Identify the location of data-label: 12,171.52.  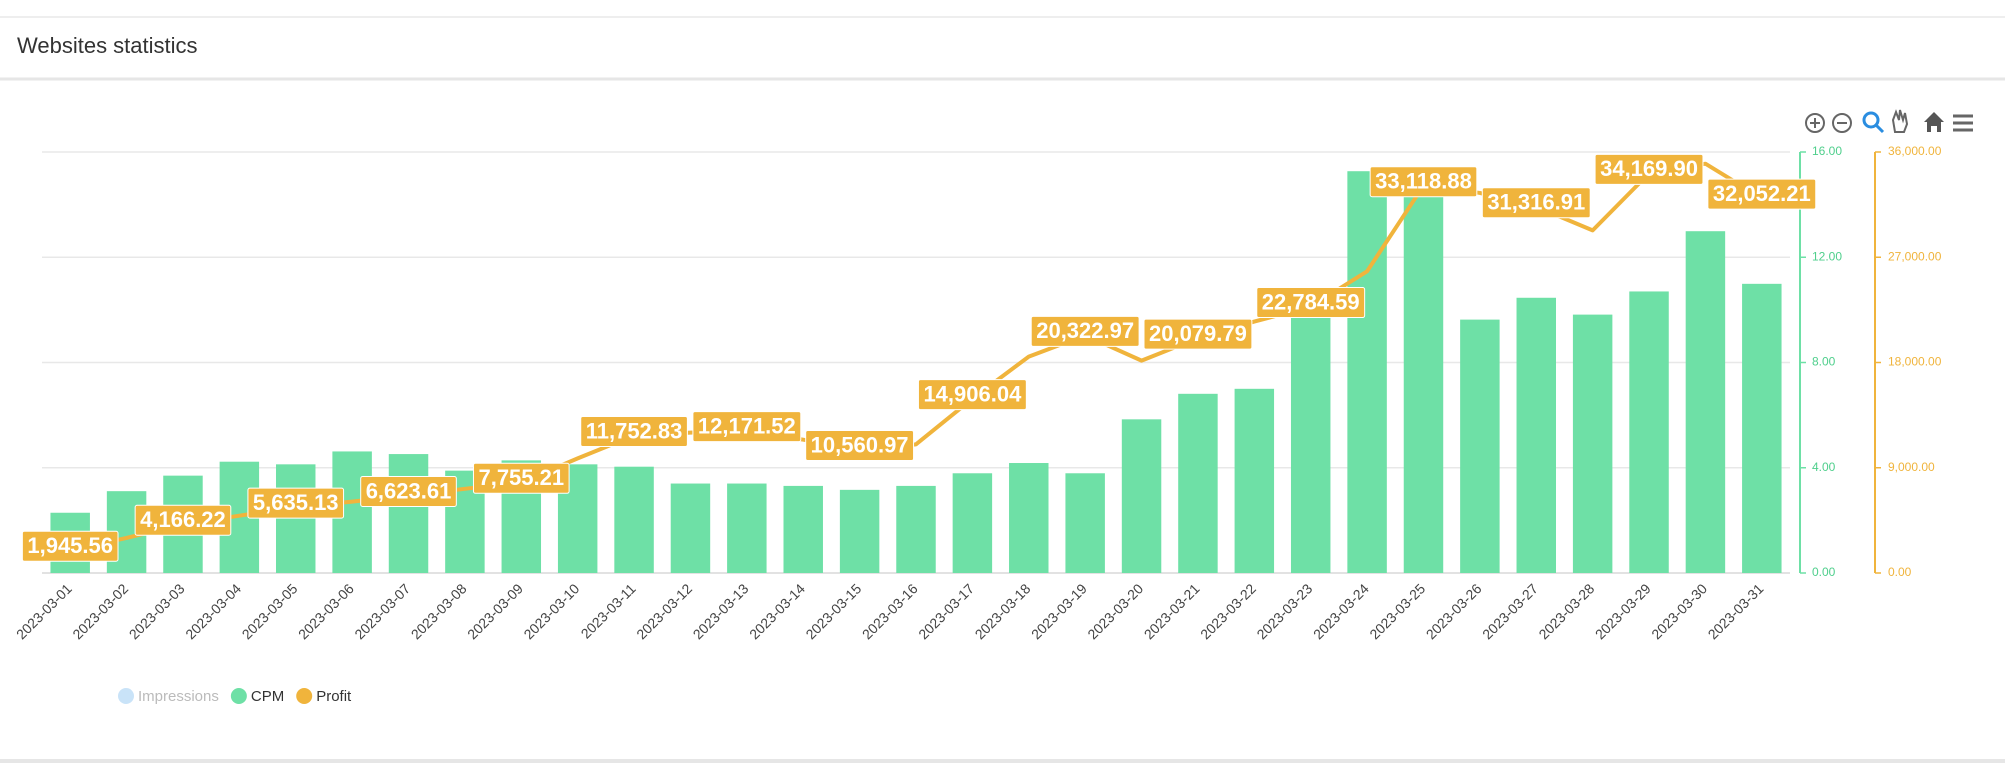
(747, 425).